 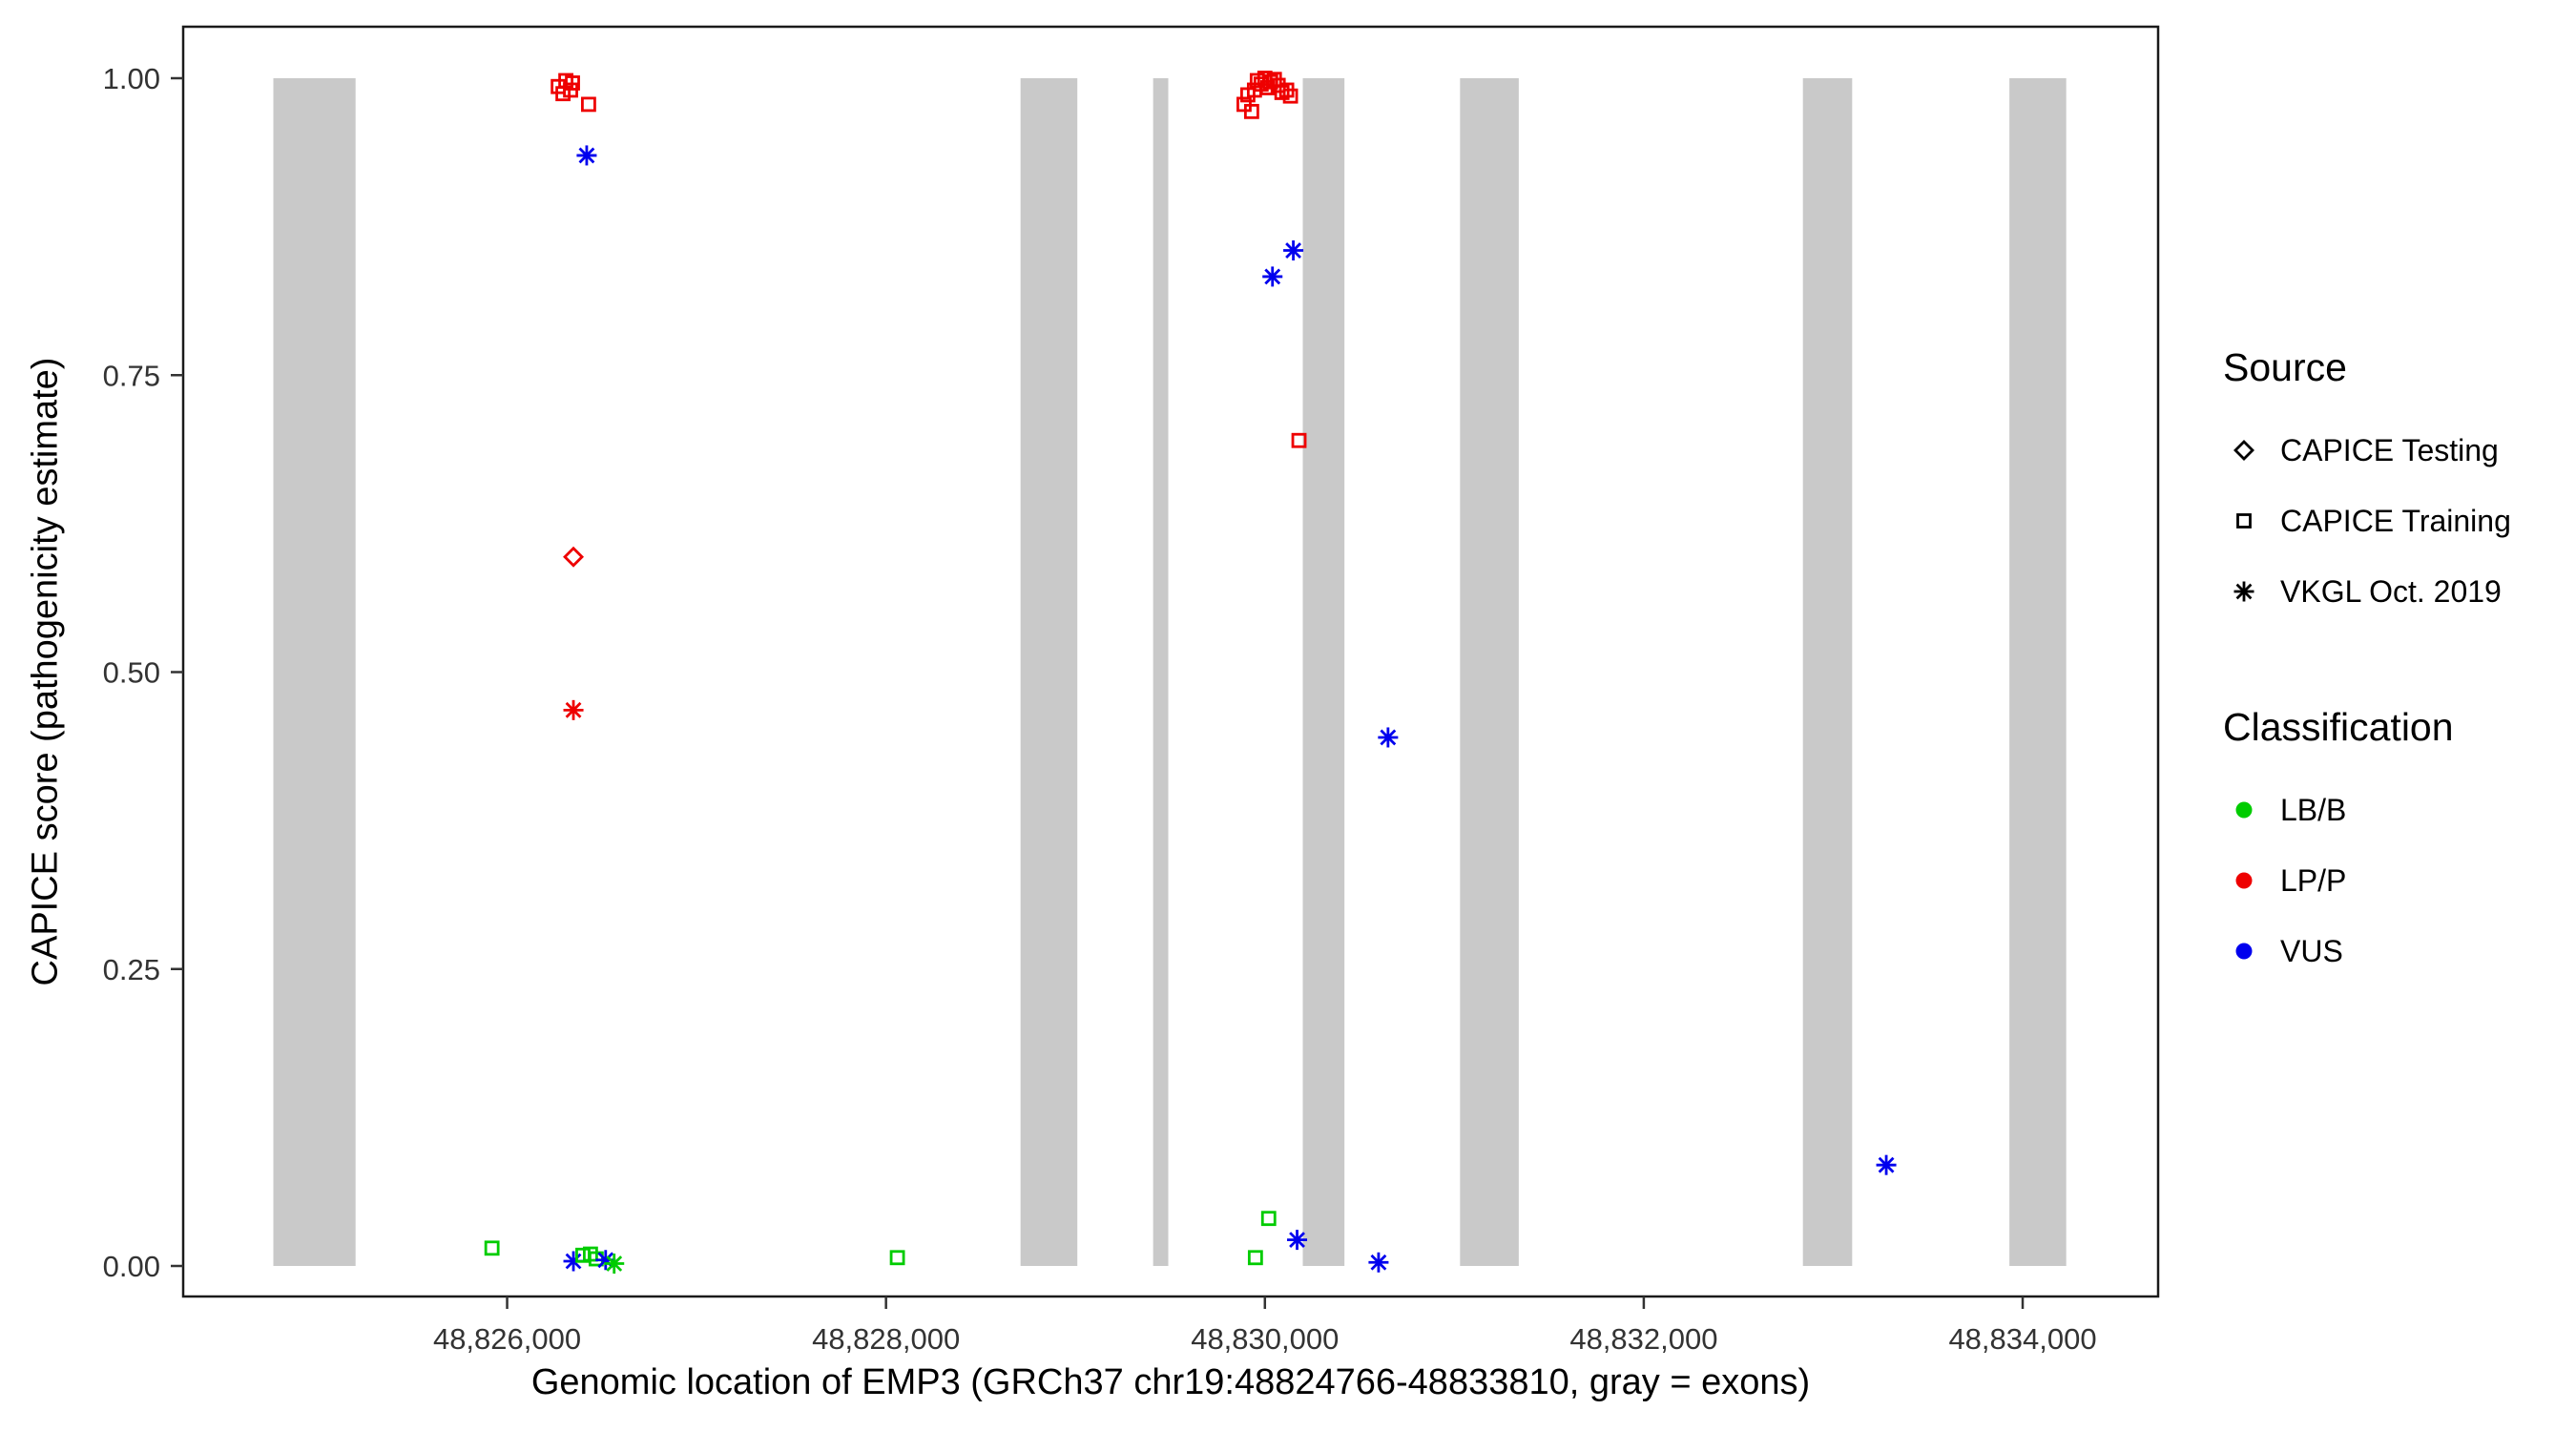 What do you see at coordinates (2022, 1339) in the screenshot?
I see `x-tick-label: 48,834,000` at bounding box center [2022, 1339].